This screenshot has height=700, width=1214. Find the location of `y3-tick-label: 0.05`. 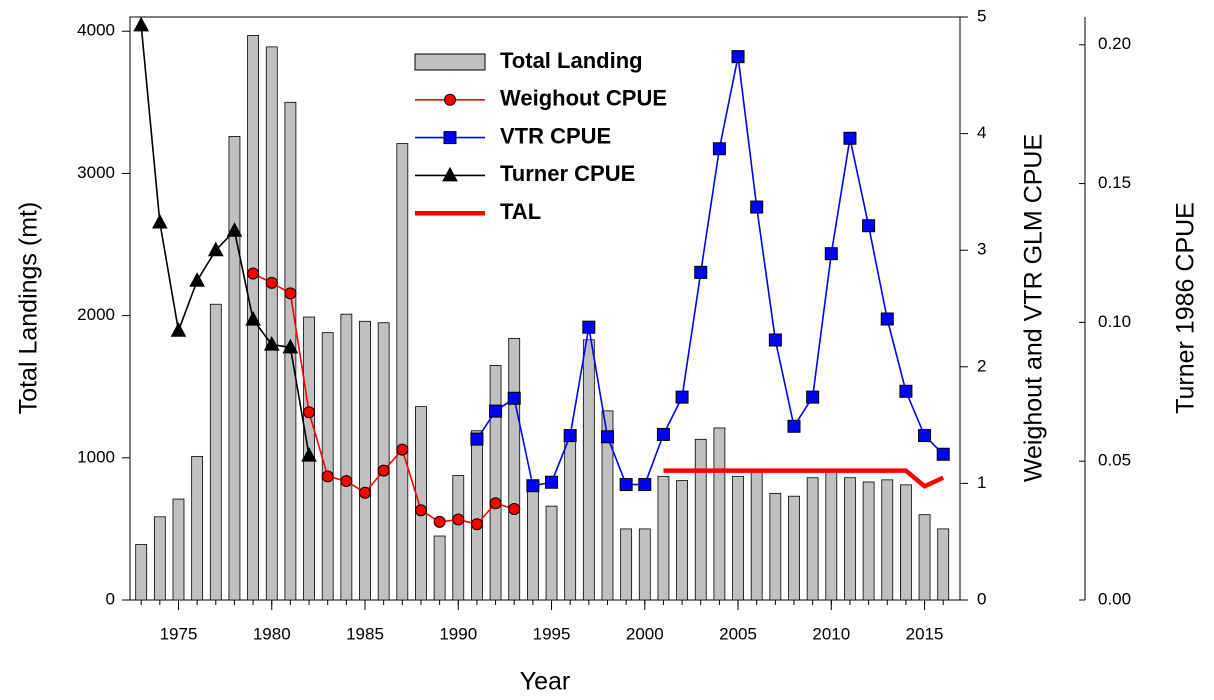

y3-tick-label: 0.05 is located at coordinates (1114, 460).